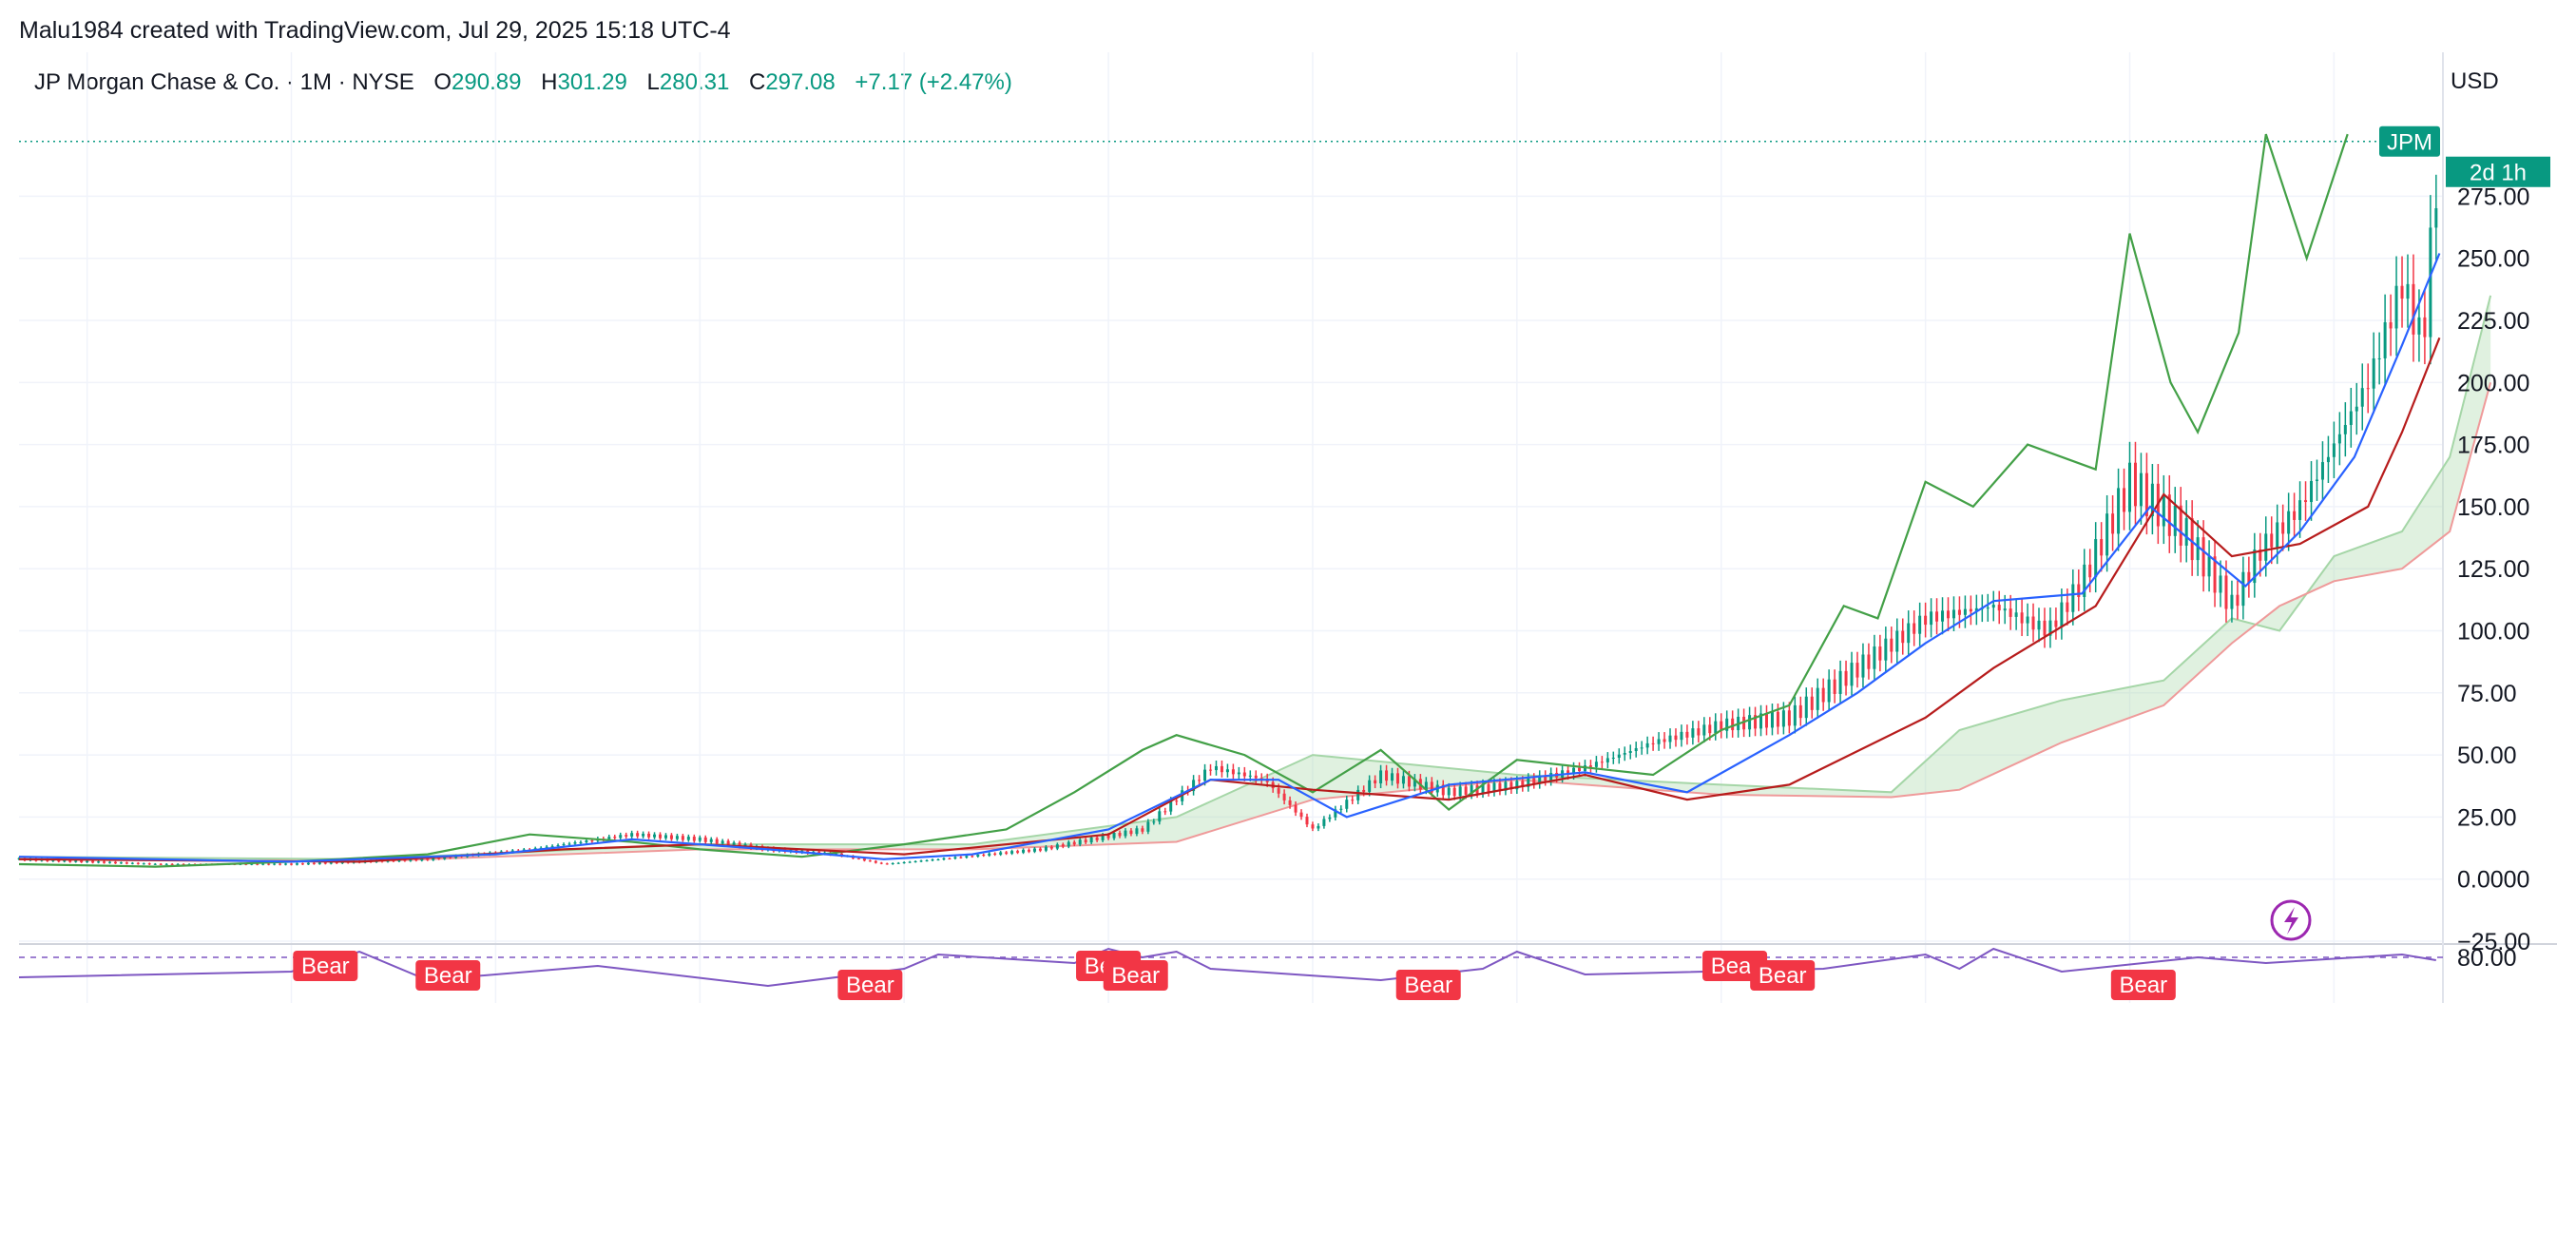 Image resolution: width=2576 pixels, height=1234 pixels. I want to click on price-tick-label: 250.00, so click(2493, 259).